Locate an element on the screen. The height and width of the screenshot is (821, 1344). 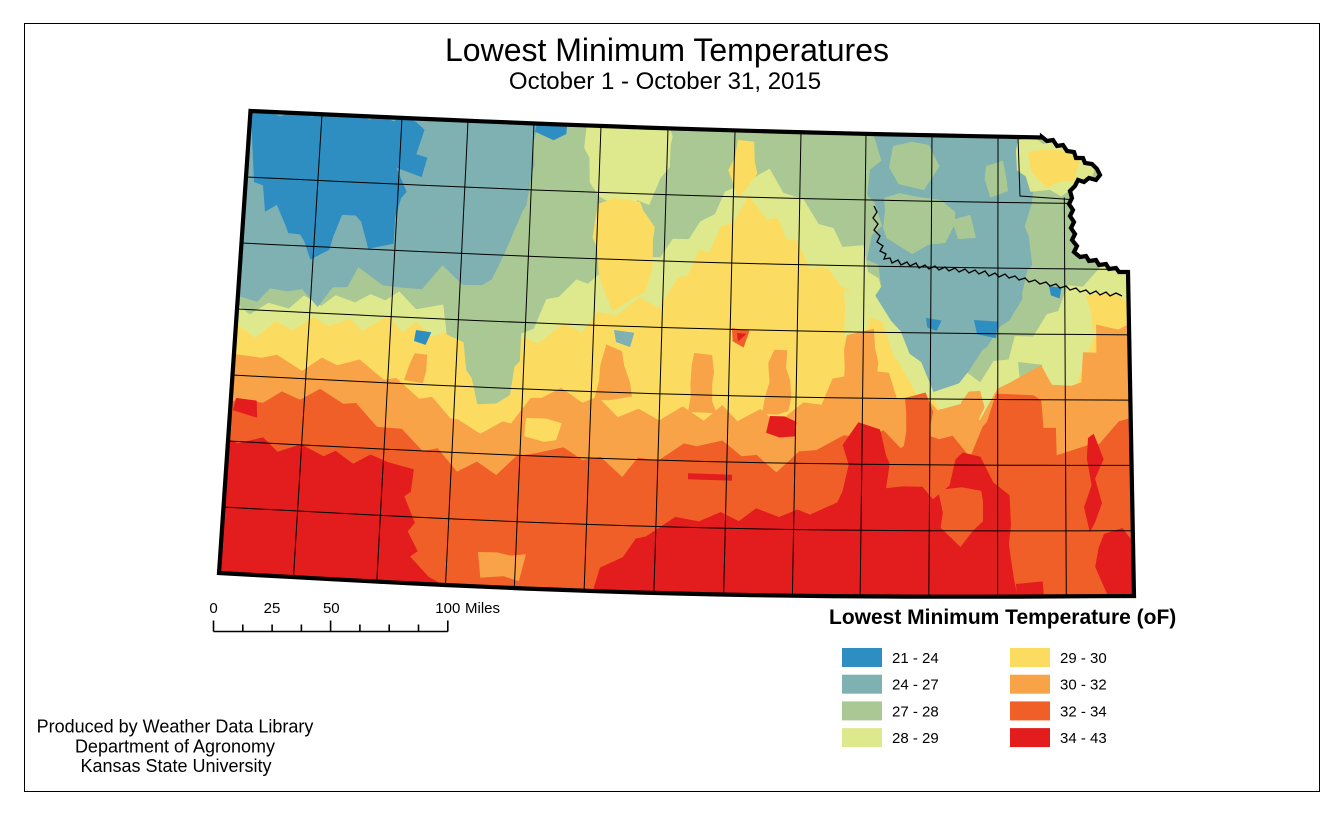
svg-text: October 1 - October 31, 2015 is located at coordinates (665, 81).